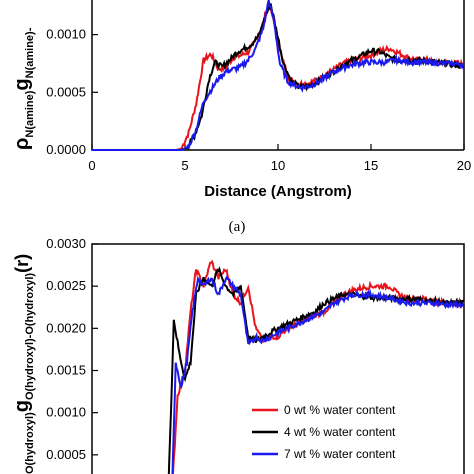 The width and height of the screenshot is (474, 474). Describe the element at coordinates (66, 327) in the screenshot. I see `panel-b-y-tick-label: 0.0020` at that location.